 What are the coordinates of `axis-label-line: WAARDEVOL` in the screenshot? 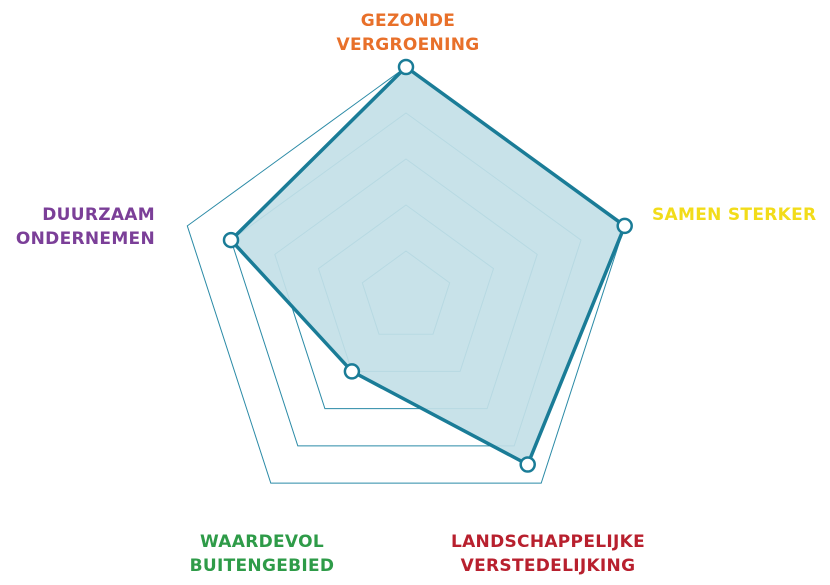 It's located at (262, 542).